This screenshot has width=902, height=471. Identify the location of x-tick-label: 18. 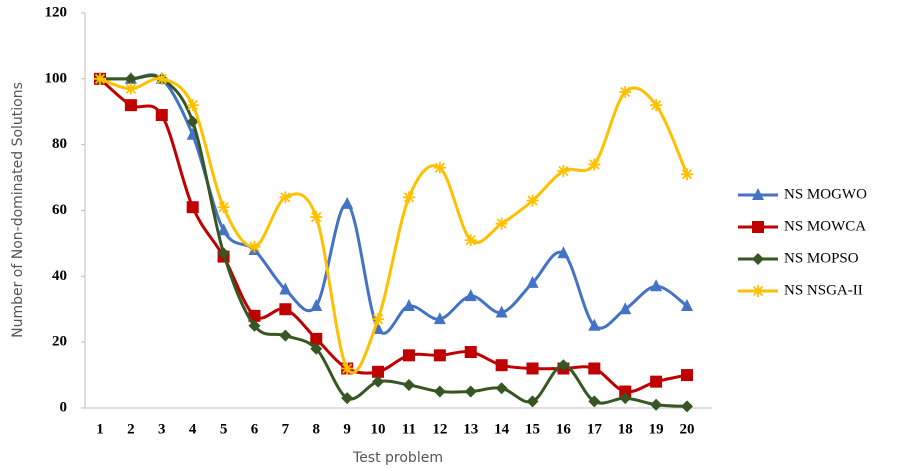
(625, 429).